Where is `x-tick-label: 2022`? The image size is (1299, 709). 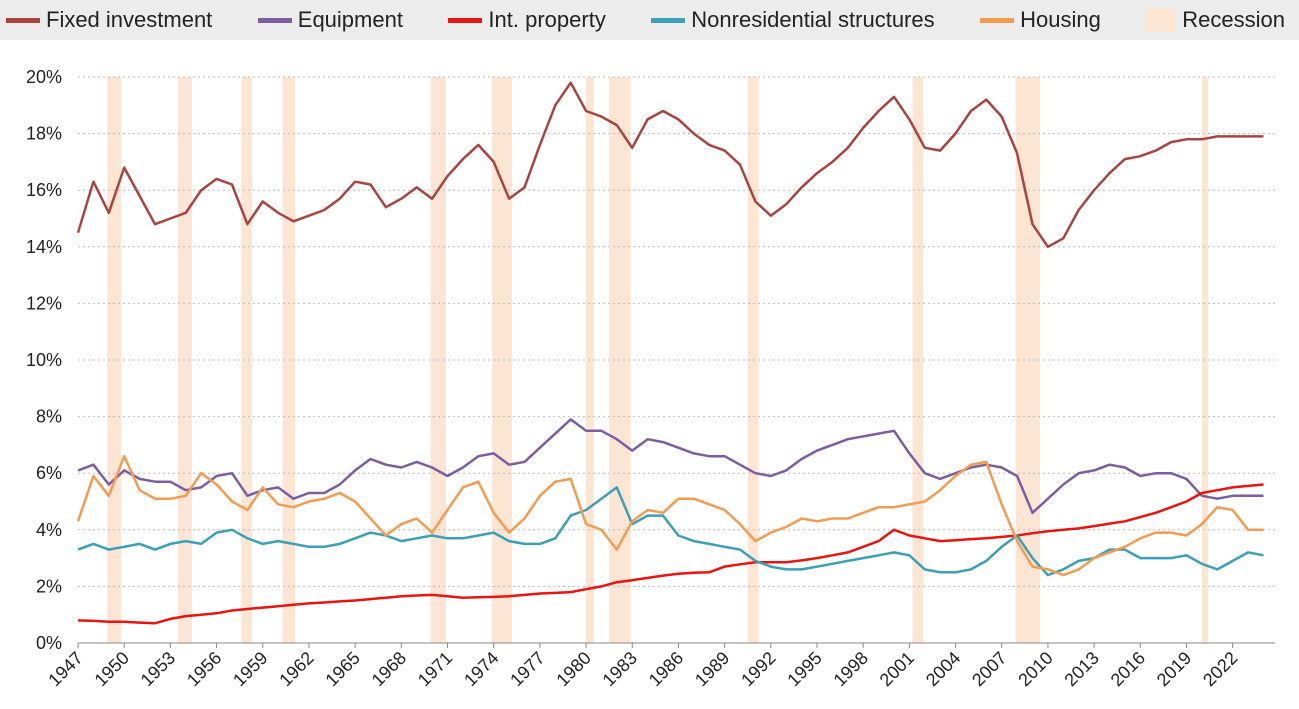
x-tick-label: 2022 is located at coordinates (1220, 669).